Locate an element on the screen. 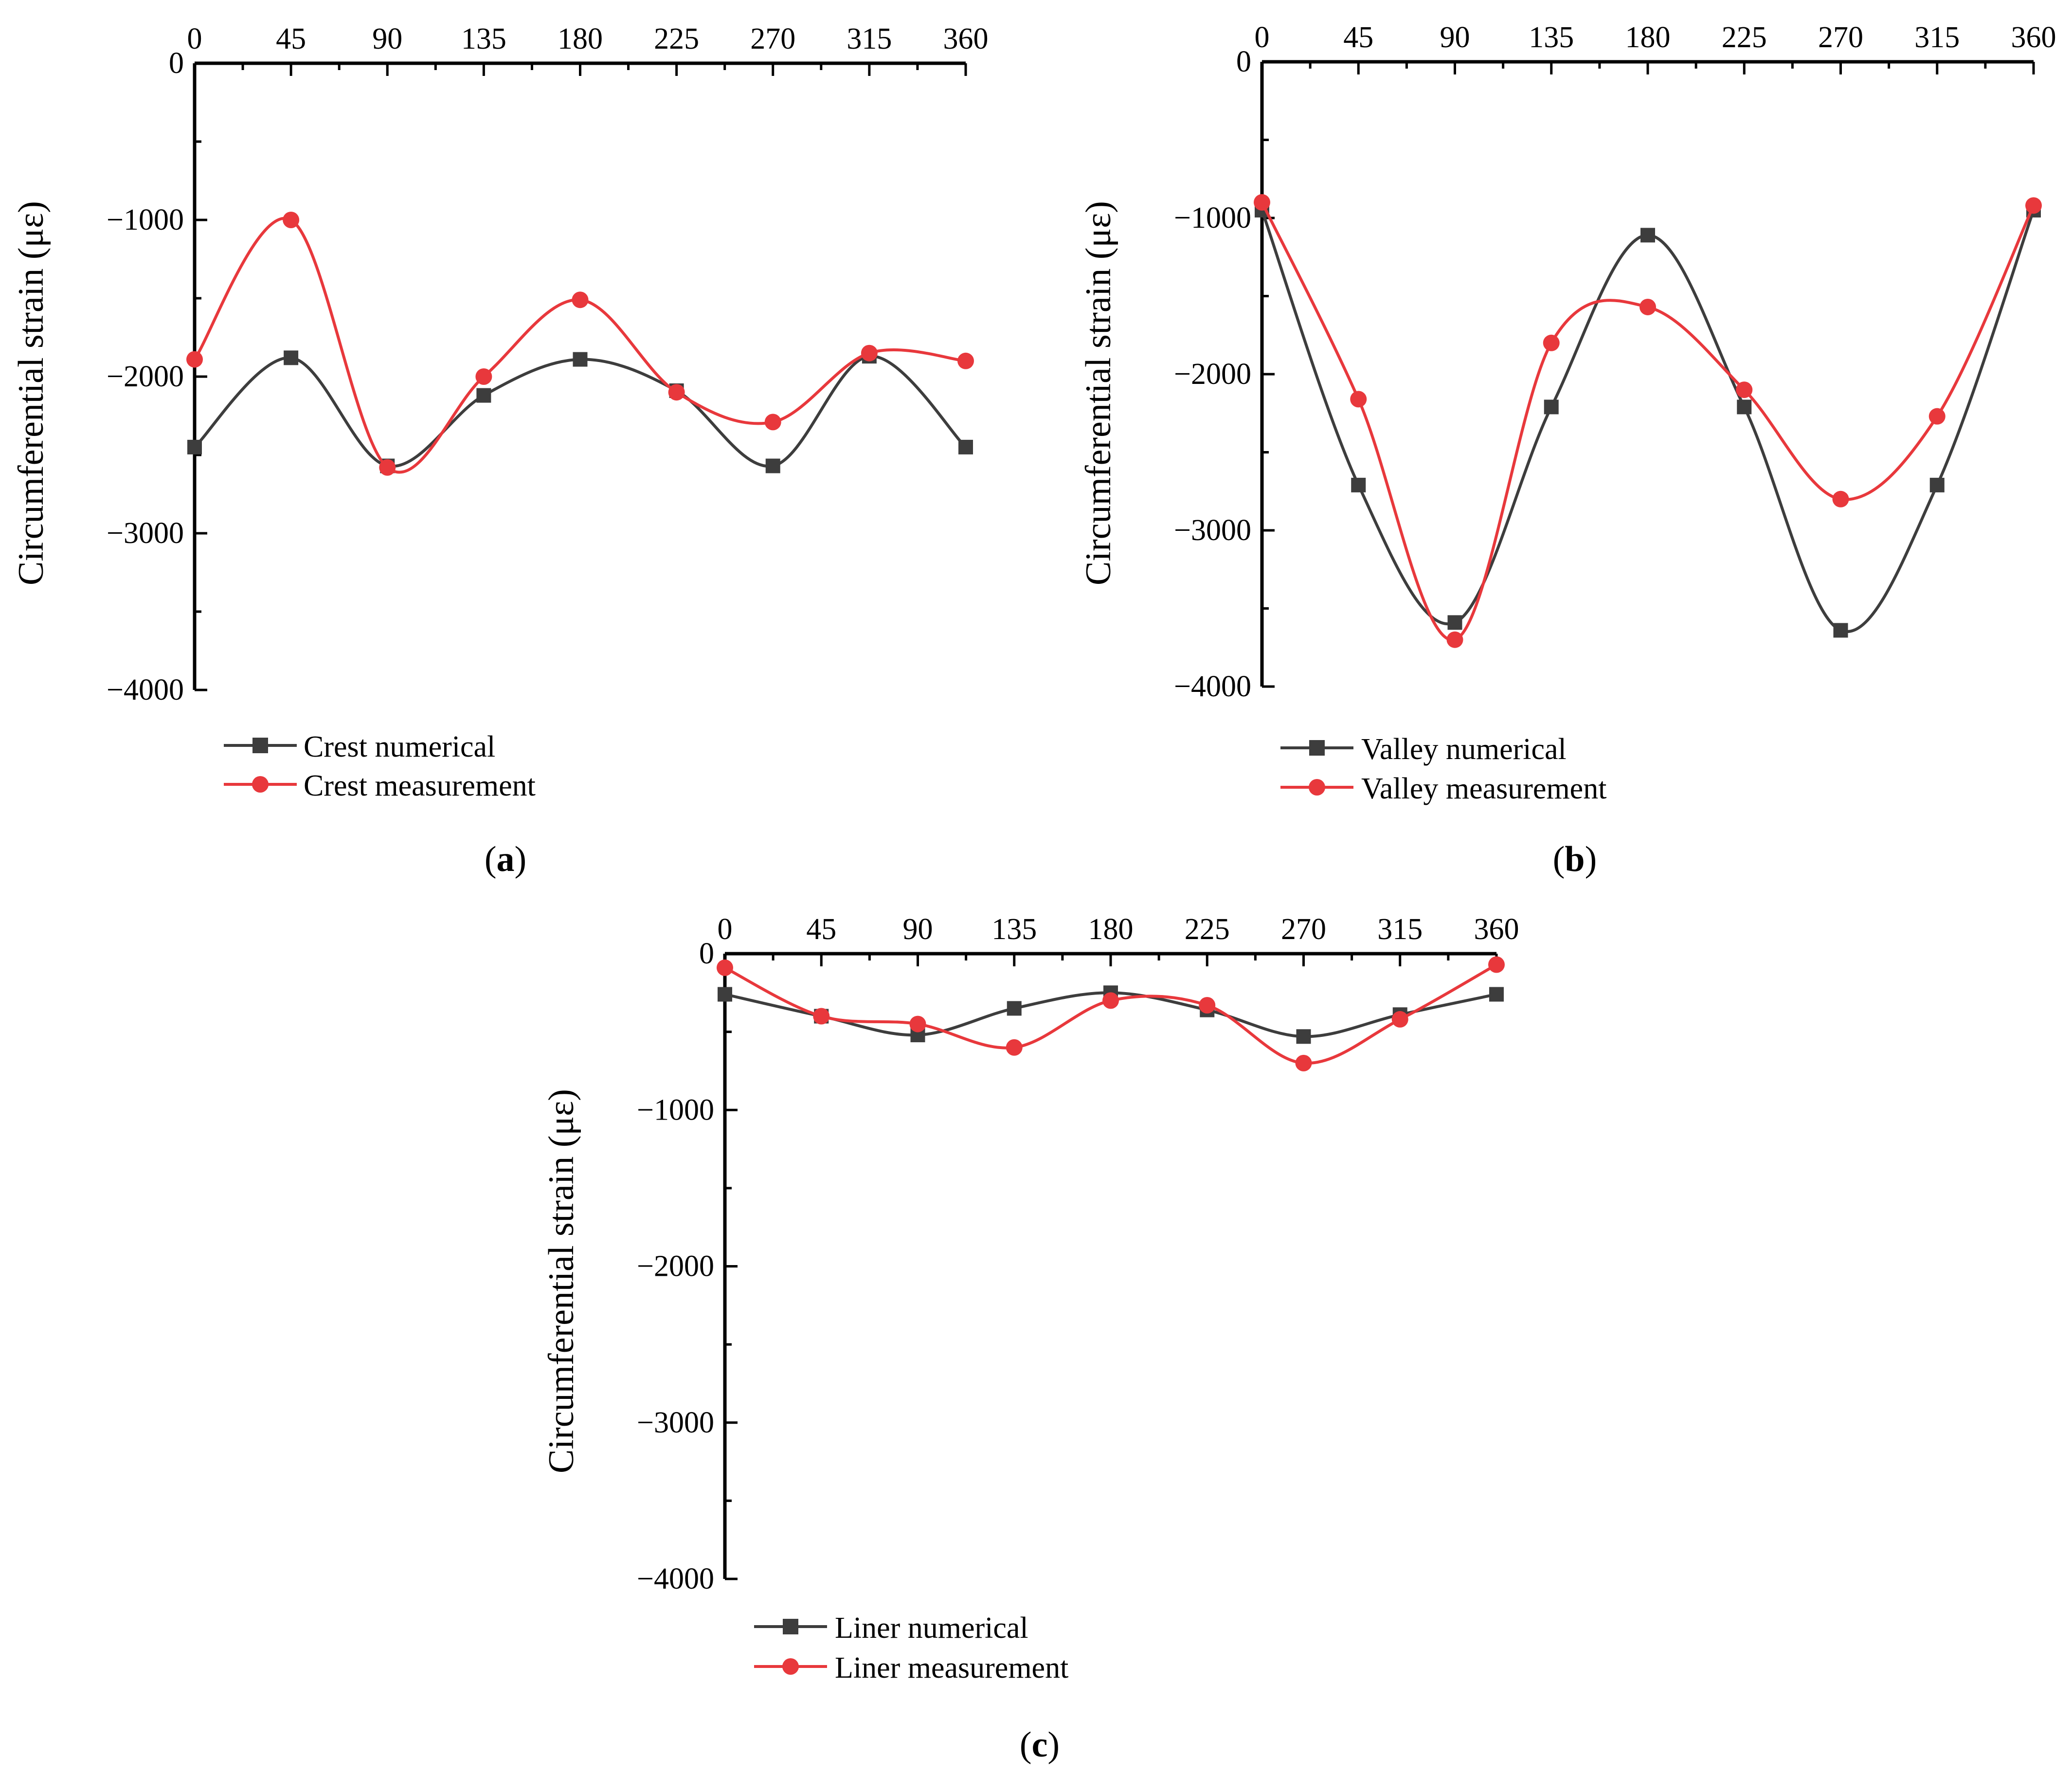 The height and width of the screenshot is (1775, 2072). panel-a-legend: Crest numerical Crest measurement is located at coordinates (380, 766).